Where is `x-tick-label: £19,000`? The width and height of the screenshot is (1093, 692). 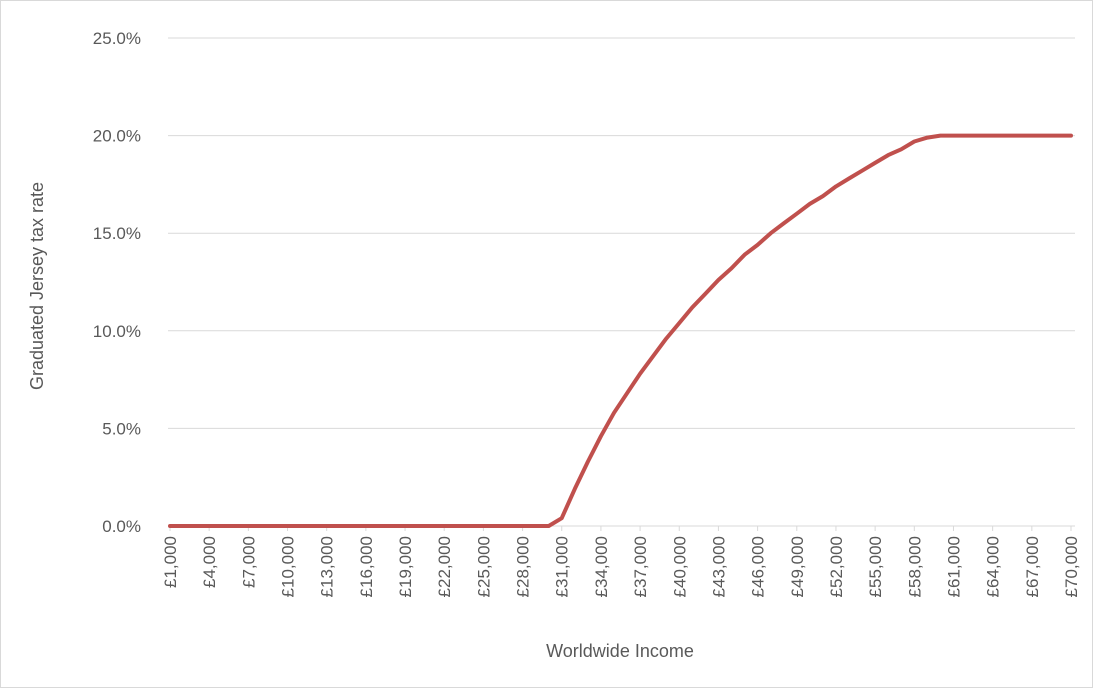 x-tick-label: £19,000 is located at coordinates (405, 566).